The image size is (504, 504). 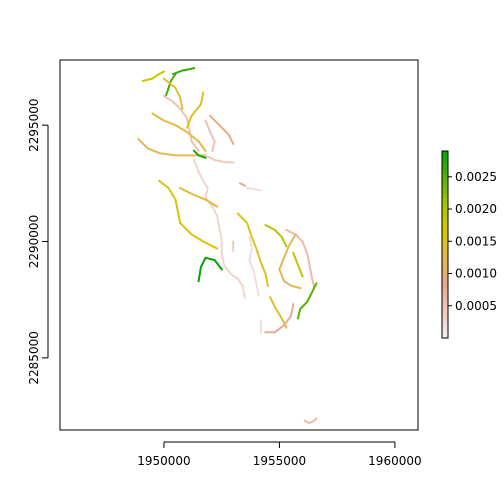 I want to click on colorbar-tick-label: 0.0010, so click(x=476, y=274).